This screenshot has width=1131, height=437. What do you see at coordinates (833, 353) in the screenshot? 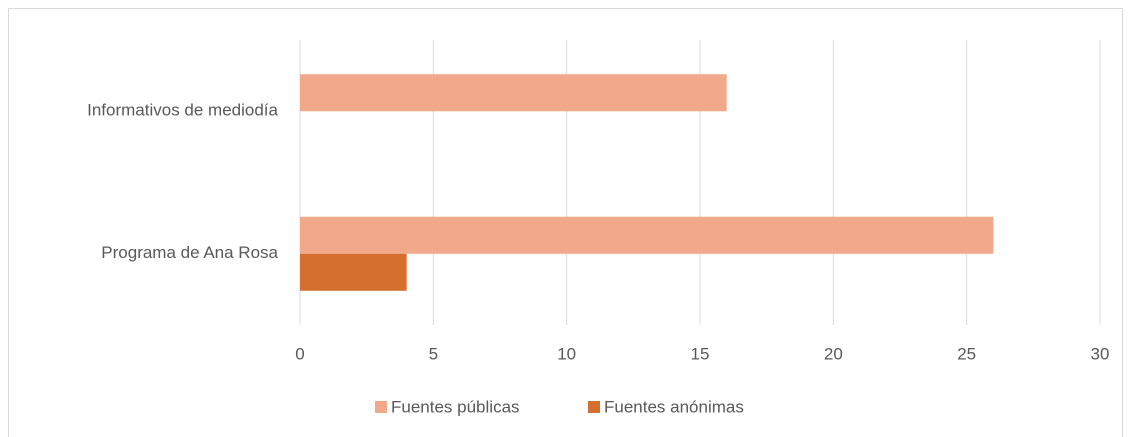
I see `x-tick-label: 20` at bounding box center [833, 353].